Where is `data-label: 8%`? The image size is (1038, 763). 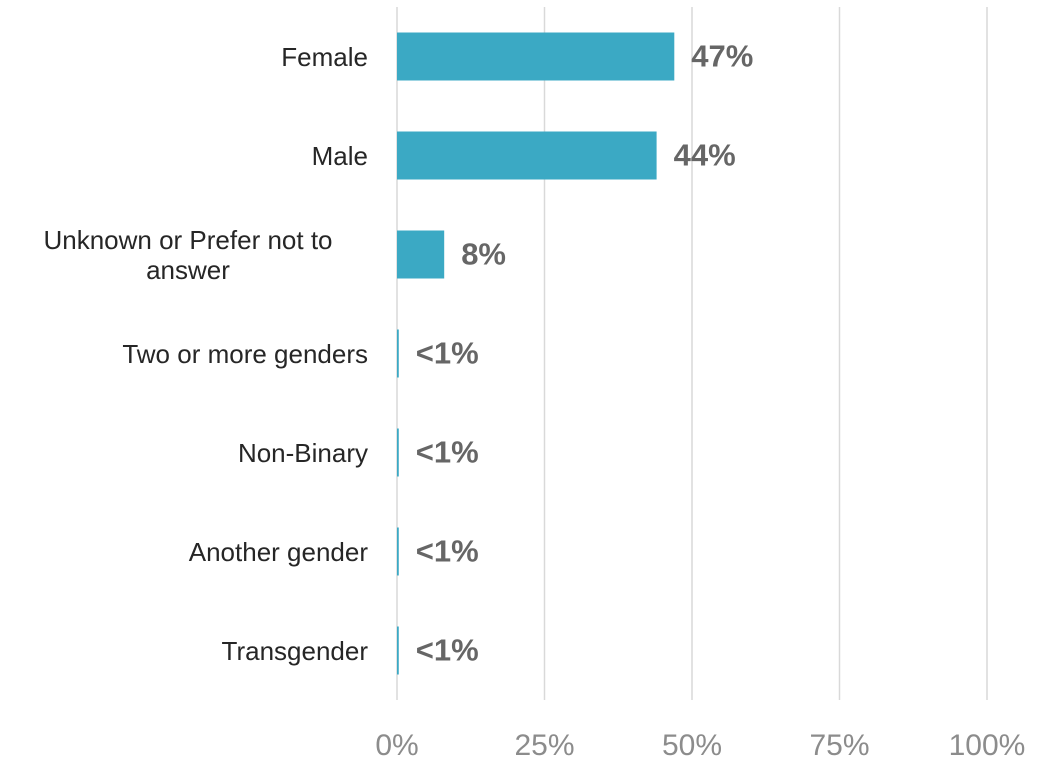 data-label: 8% is located at coordinates (483, 254).